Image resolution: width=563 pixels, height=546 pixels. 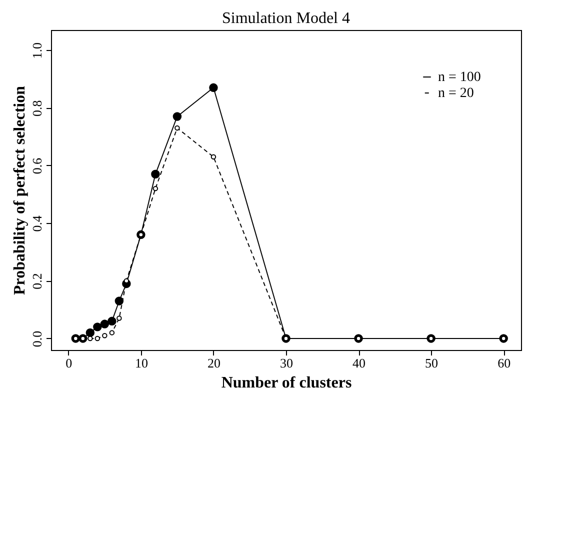 I want to click on x-tick-label: 20, so click(x=213, y=363).